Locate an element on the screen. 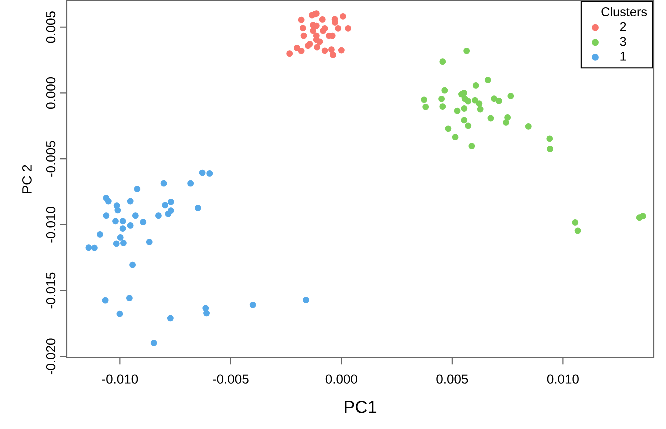 This screenshot has width=666, height=429. x-tick-label: -0.005 is located at coordinates (231, 379).